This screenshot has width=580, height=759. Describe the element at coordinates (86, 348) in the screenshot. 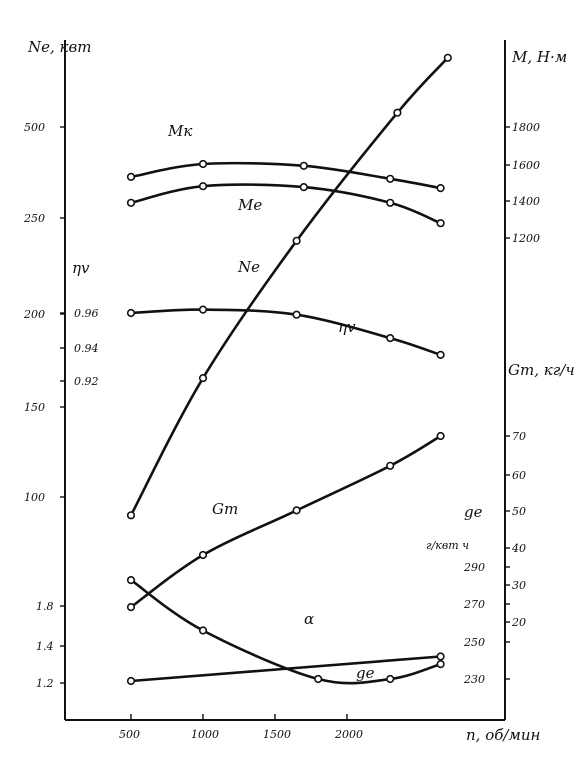

I see `eta-tick-label: 0.94` at that location.